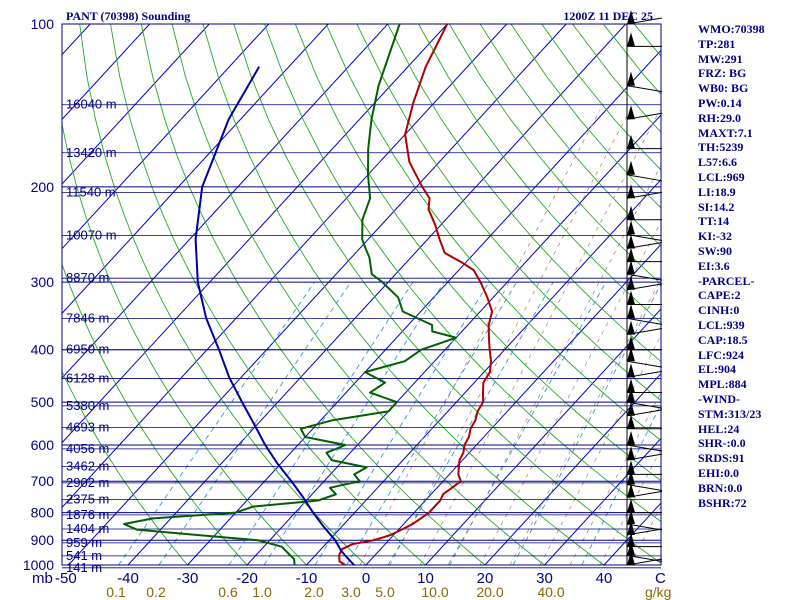  I want to click on mixing-ratio-label: 0.6, so click(228, 592).